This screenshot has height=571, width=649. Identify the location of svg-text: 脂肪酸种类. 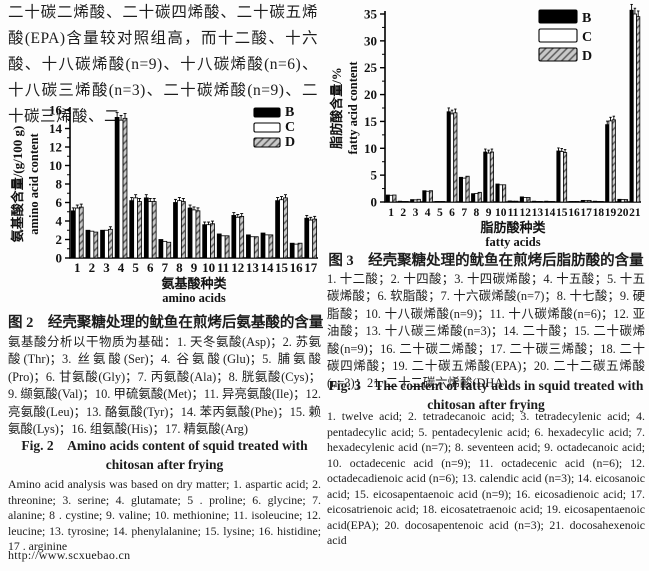
(512, 227).